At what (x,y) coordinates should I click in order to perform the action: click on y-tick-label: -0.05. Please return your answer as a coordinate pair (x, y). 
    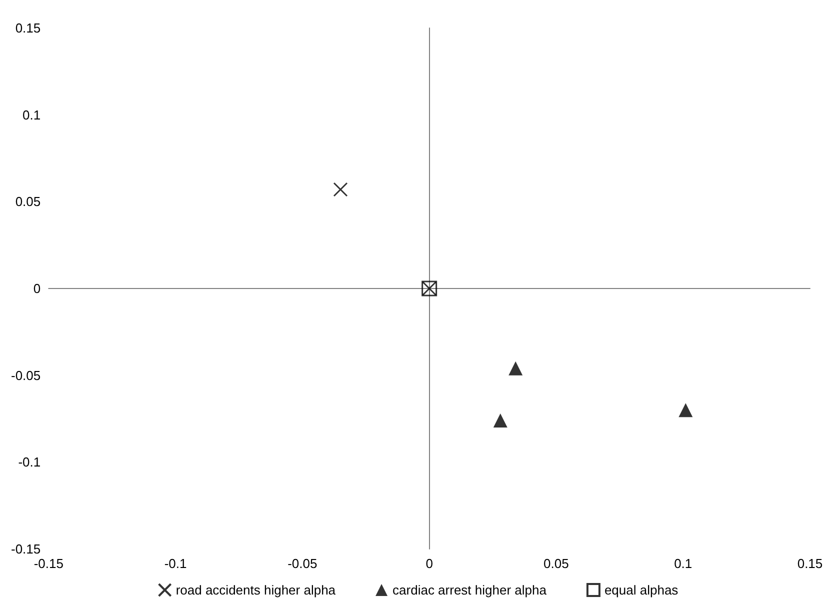
    Looking at the image, I should click on (25, 375).